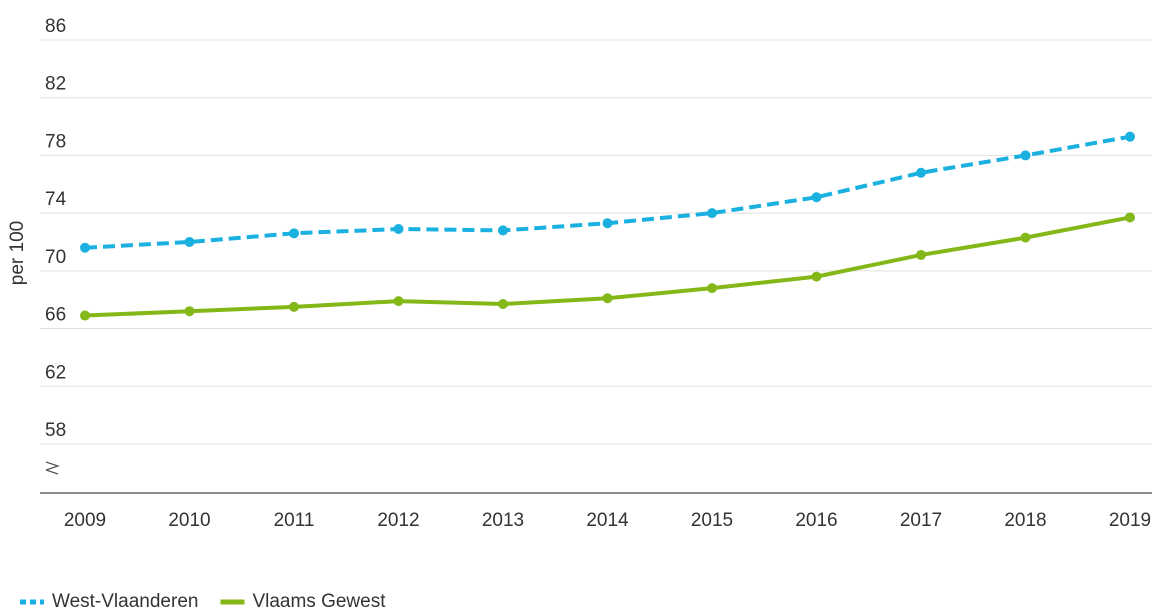 The height and width of the screenshot is (611, 1152). What do you see at coordinates (319, 601) in the screenshot?
I see `legend-label: Vlaams Gewest` at bounding box center [319, 601].